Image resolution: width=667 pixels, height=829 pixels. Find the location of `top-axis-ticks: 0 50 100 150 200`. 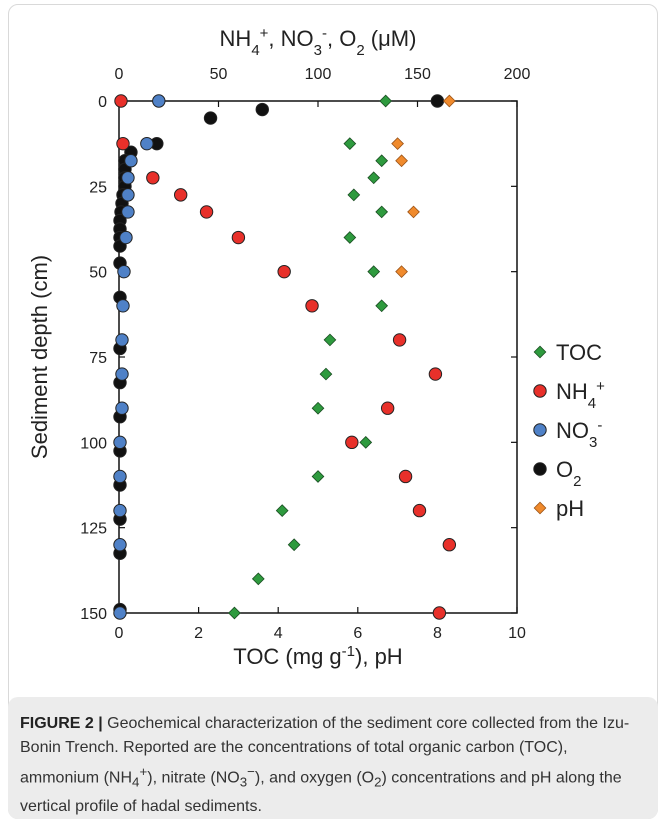

top-axis-ticks: 0 50 100 150 200 is located at coordinates (323, 86).